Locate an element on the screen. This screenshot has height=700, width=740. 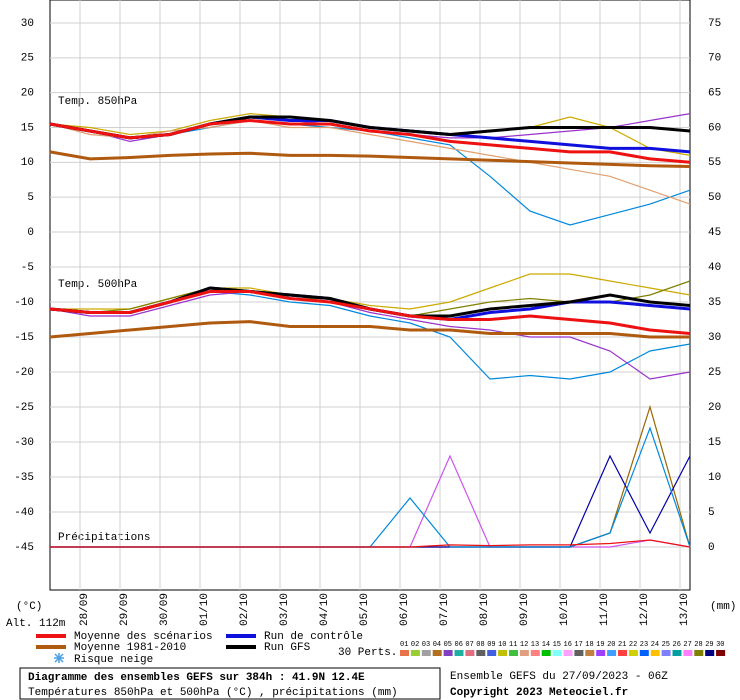
y2-tick-label: 60 is located at coordinates (714, 128).